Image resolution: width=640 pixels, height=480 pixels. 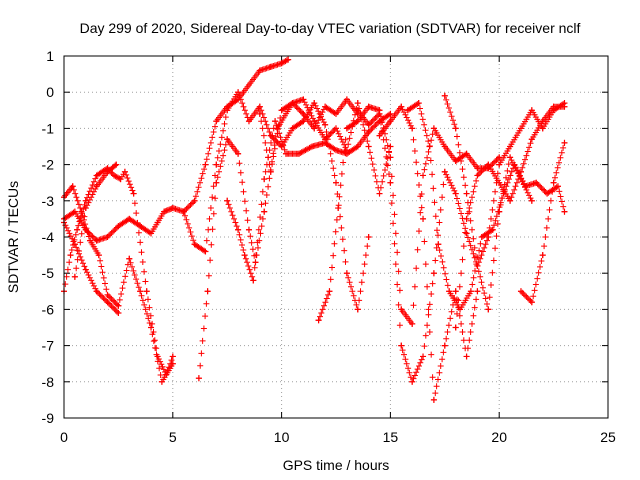 What do you see at coordinates (48, 201) in the screenshot?
I see `y-tick-label: -3` at bounding box center [48, 201].